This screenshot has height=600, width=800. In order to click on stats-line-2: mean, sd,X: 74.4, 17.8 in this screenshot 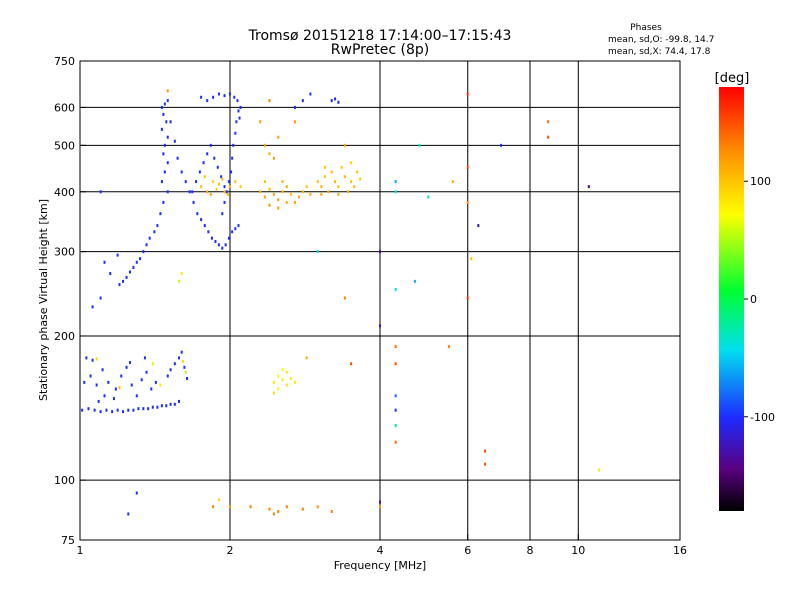, I will do `click(659, 52)`.